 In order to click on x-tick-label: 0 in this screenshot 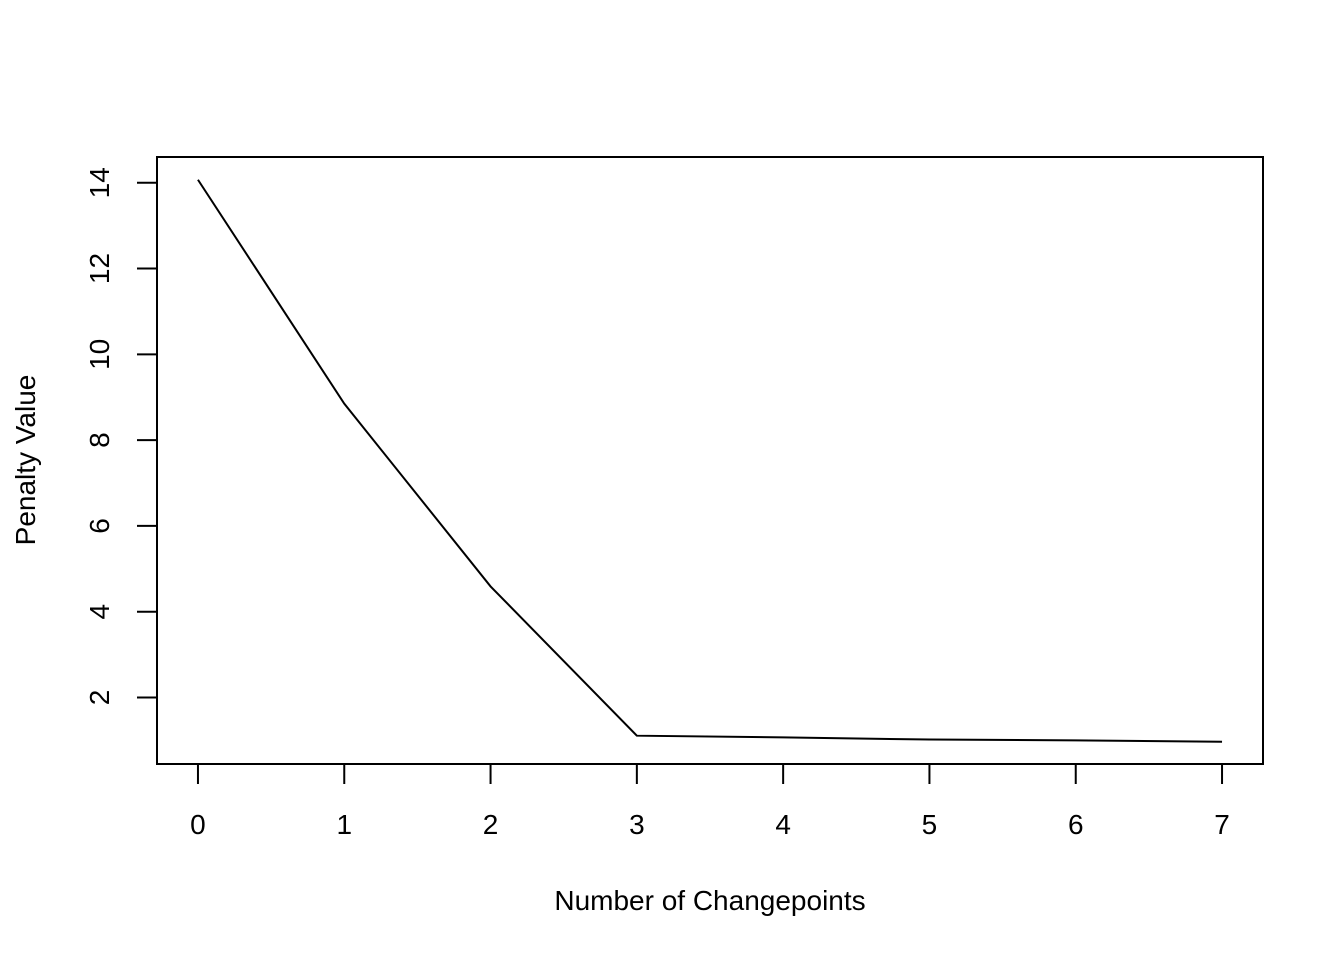, I will do `click(198, 824)`.